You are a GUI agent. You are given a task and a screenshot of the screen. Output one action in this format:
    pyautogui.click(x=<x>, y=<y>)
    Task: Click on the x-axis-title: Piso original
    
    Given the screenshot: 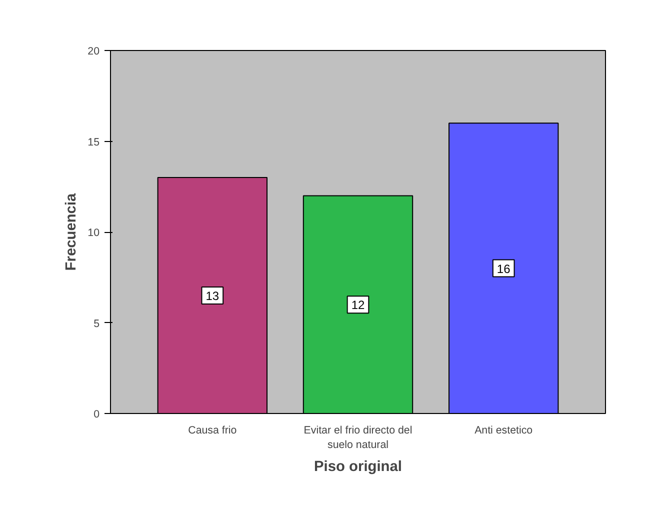 What is the action you would take?
    pyautogui.click(x=358, y=466)
    